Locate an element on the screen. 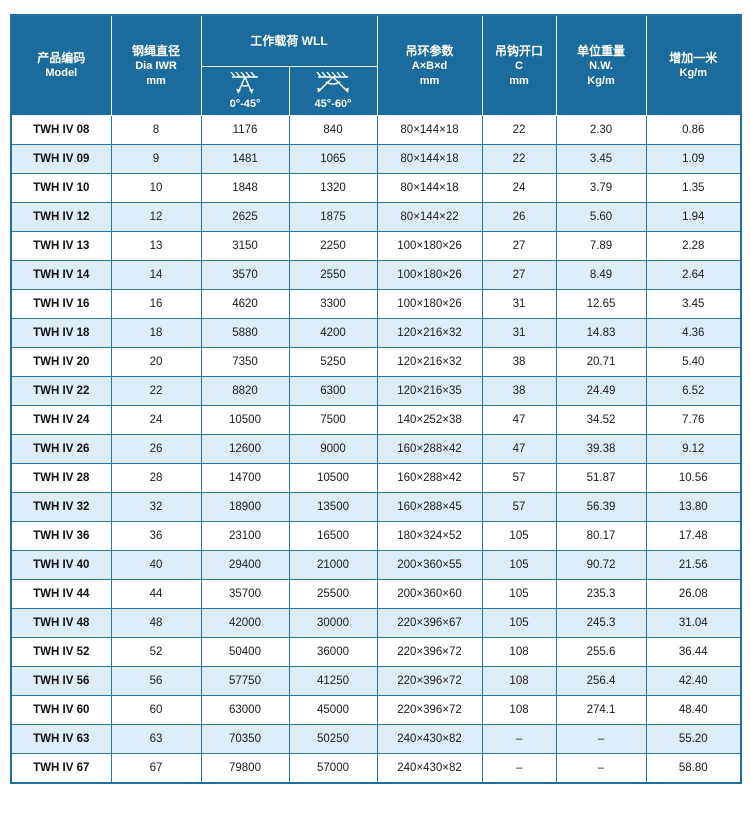 This screenshot has width=750, height=816. cell-dia: 22 is located at coordinates (156, 391).